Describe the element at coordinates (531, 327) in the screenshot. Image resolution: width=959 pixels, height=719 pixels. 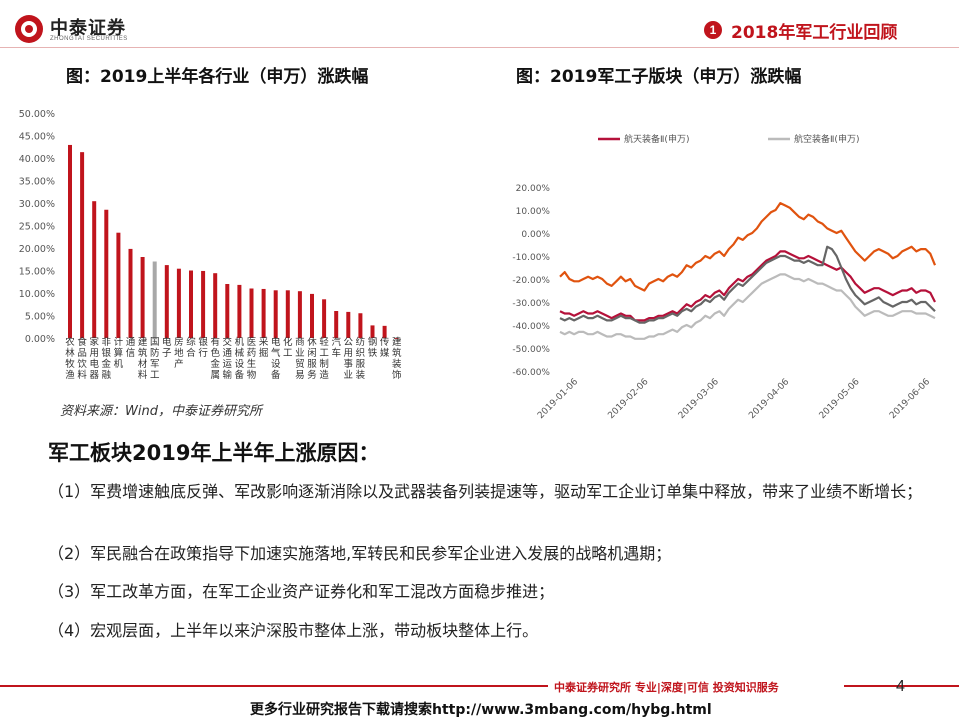
I see `y-tick-label: -40.00%` at that location.